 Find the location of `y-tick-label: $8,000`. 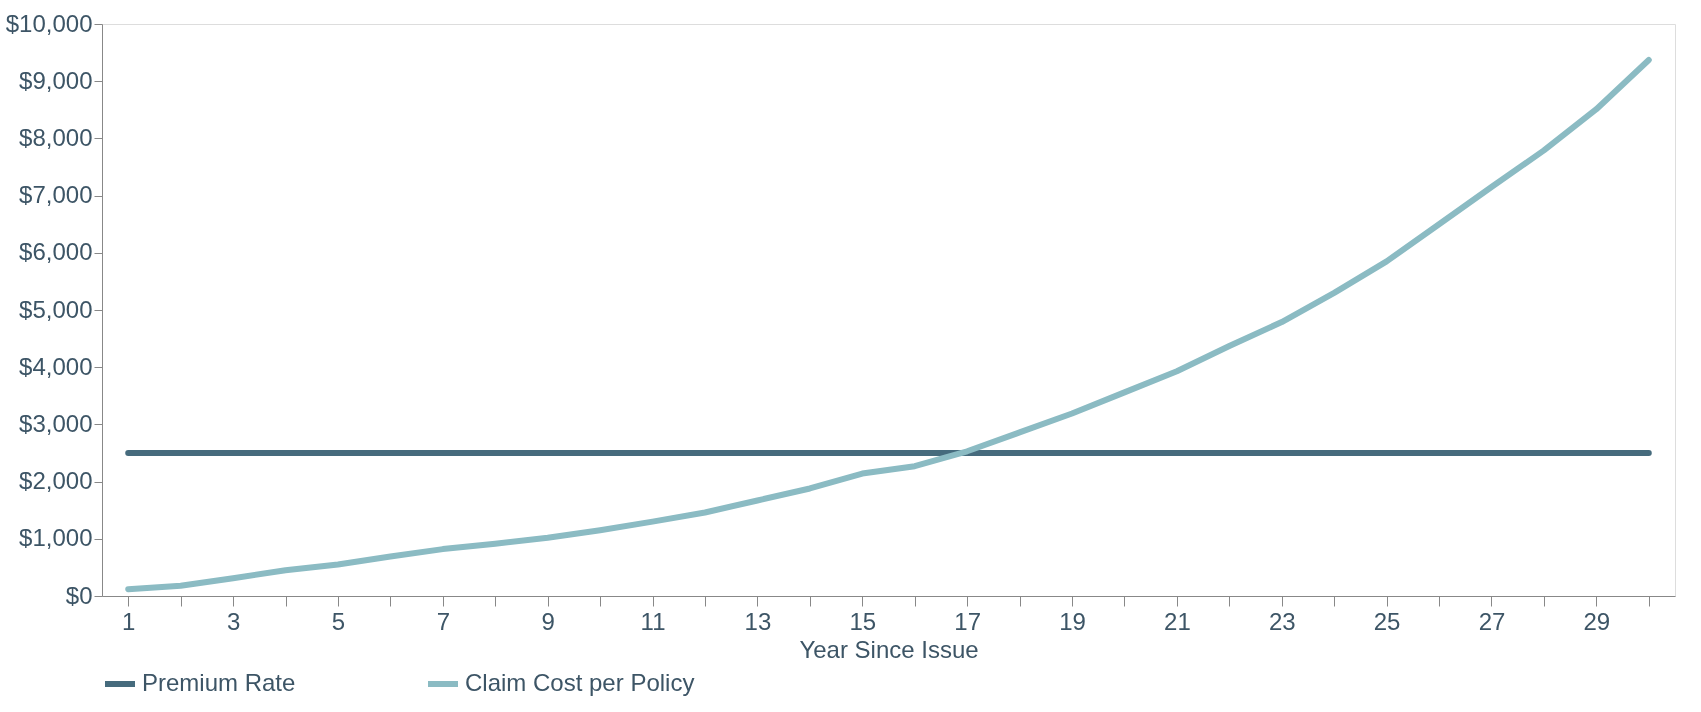

y-tick-label: $8,000 is located at coordinates (56, 137).